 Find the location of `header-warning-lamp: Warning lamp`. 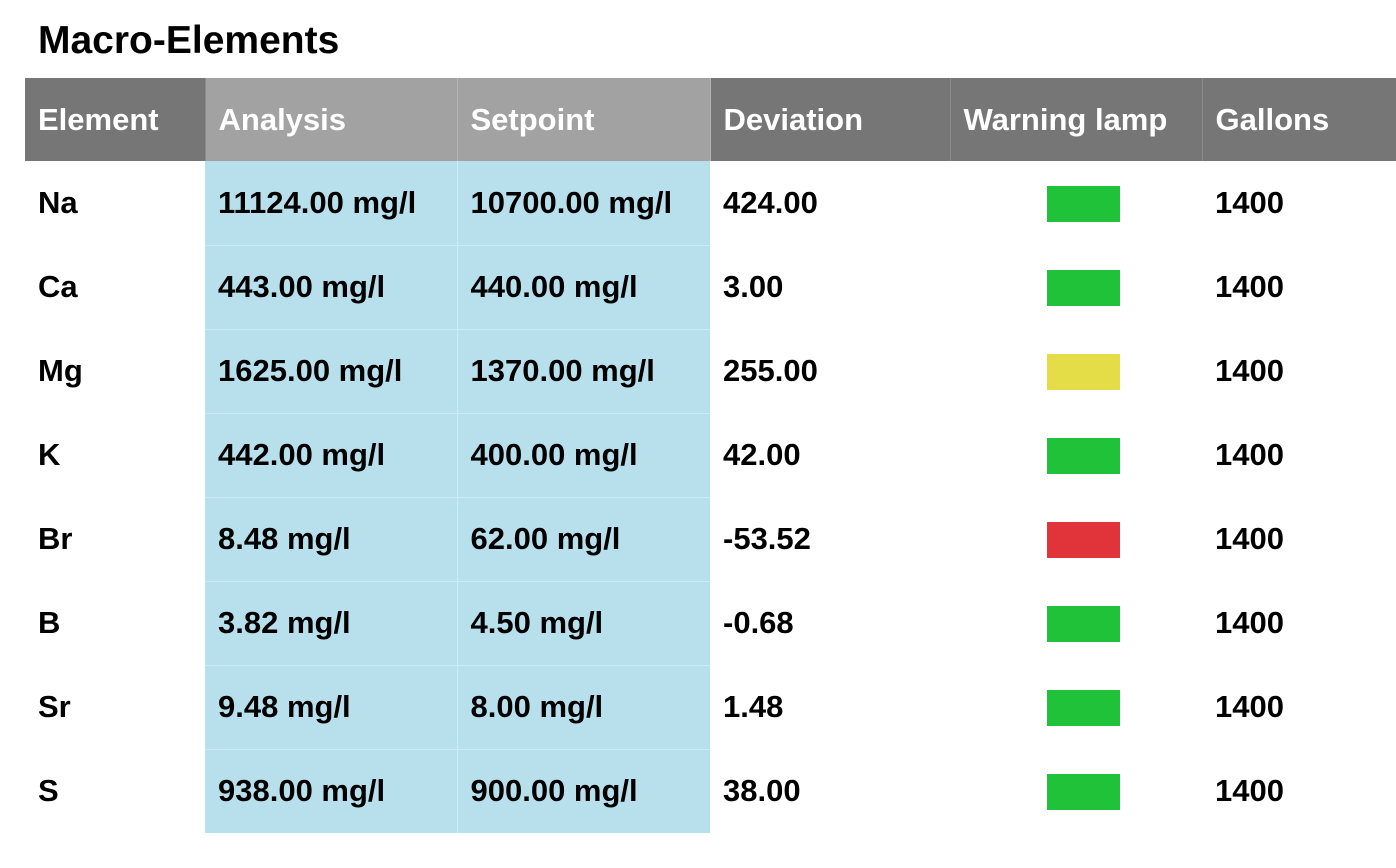

header-warning-lamp: Warning lamp is located at coordinates (1076, 119).